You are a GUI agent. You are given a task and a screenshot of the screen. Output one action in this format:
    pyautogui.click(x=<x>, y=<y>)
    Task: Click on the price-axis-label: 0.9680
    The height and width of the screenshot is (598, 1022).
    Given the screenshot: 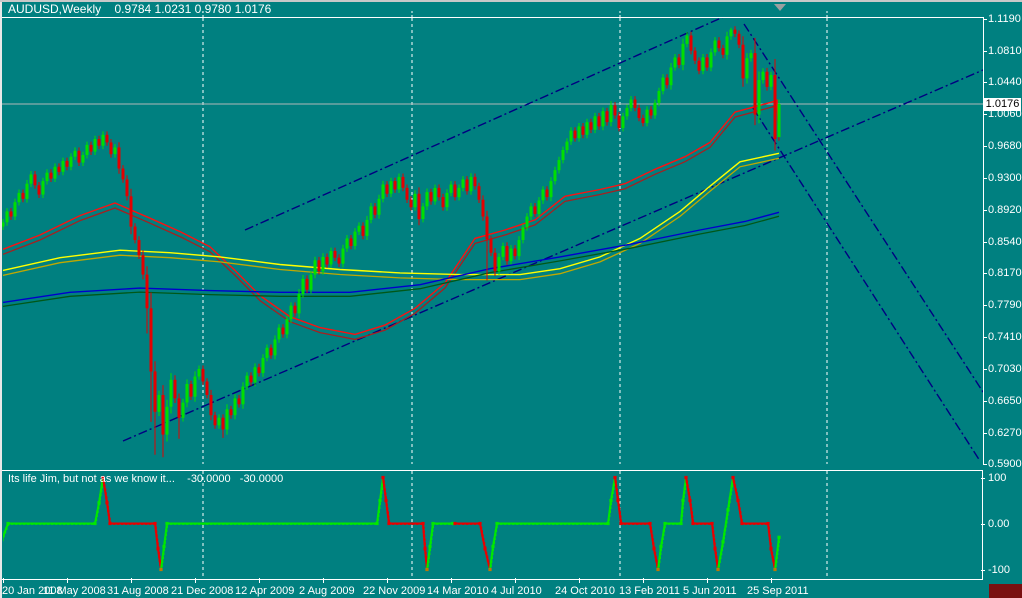 What is the action you would take?
    pyautogui.click(x=1005, y=146)
    